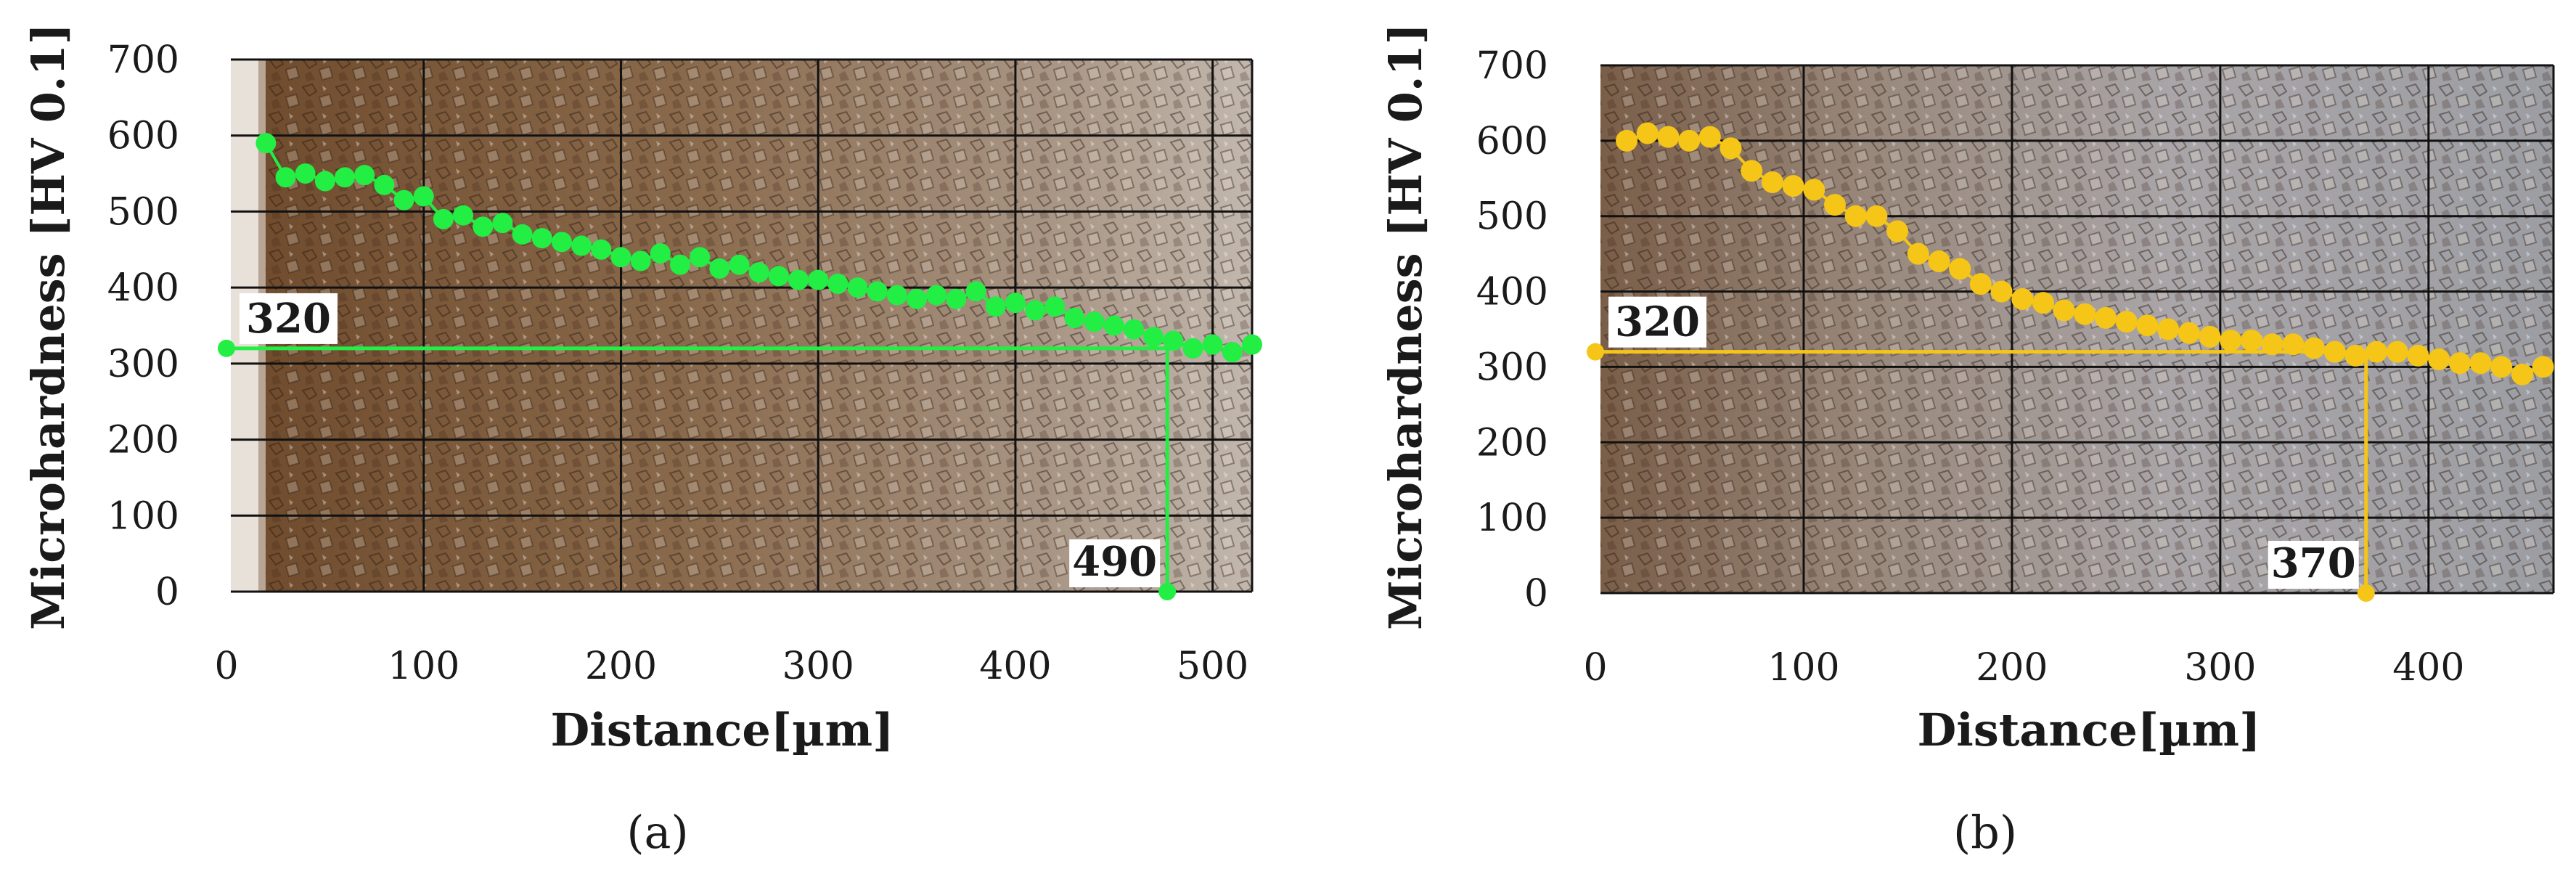 Image resolution: width=2576 pixels, height=882 pixels. I want to click on annotations-b: 320 370, so click(1981, 449).